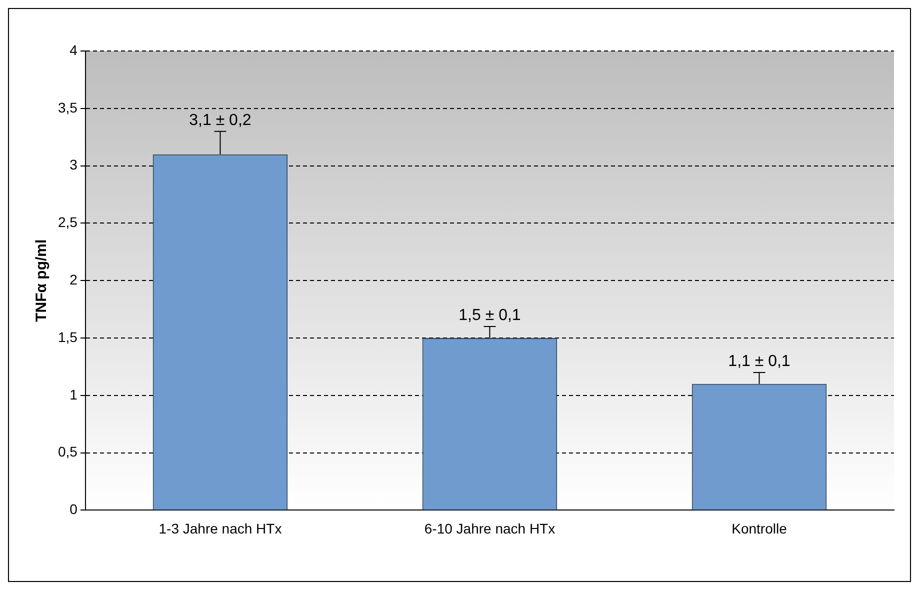 Image resolution: width=921 pixels, height=592 pixels. I want to click on y-tick-label: 2,5, so click(68, 222).